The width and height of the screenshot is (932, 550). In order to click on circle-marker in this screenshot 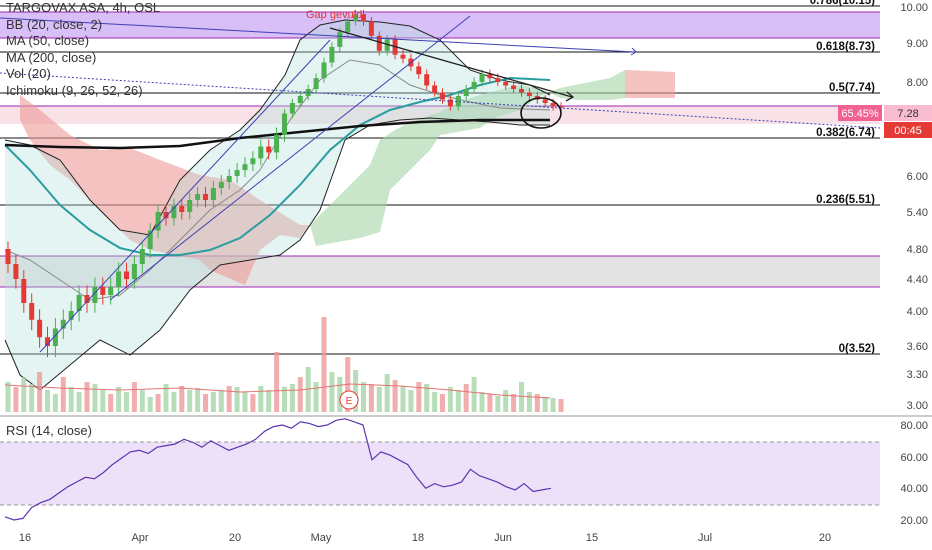, I will do `click(541, 113)`.